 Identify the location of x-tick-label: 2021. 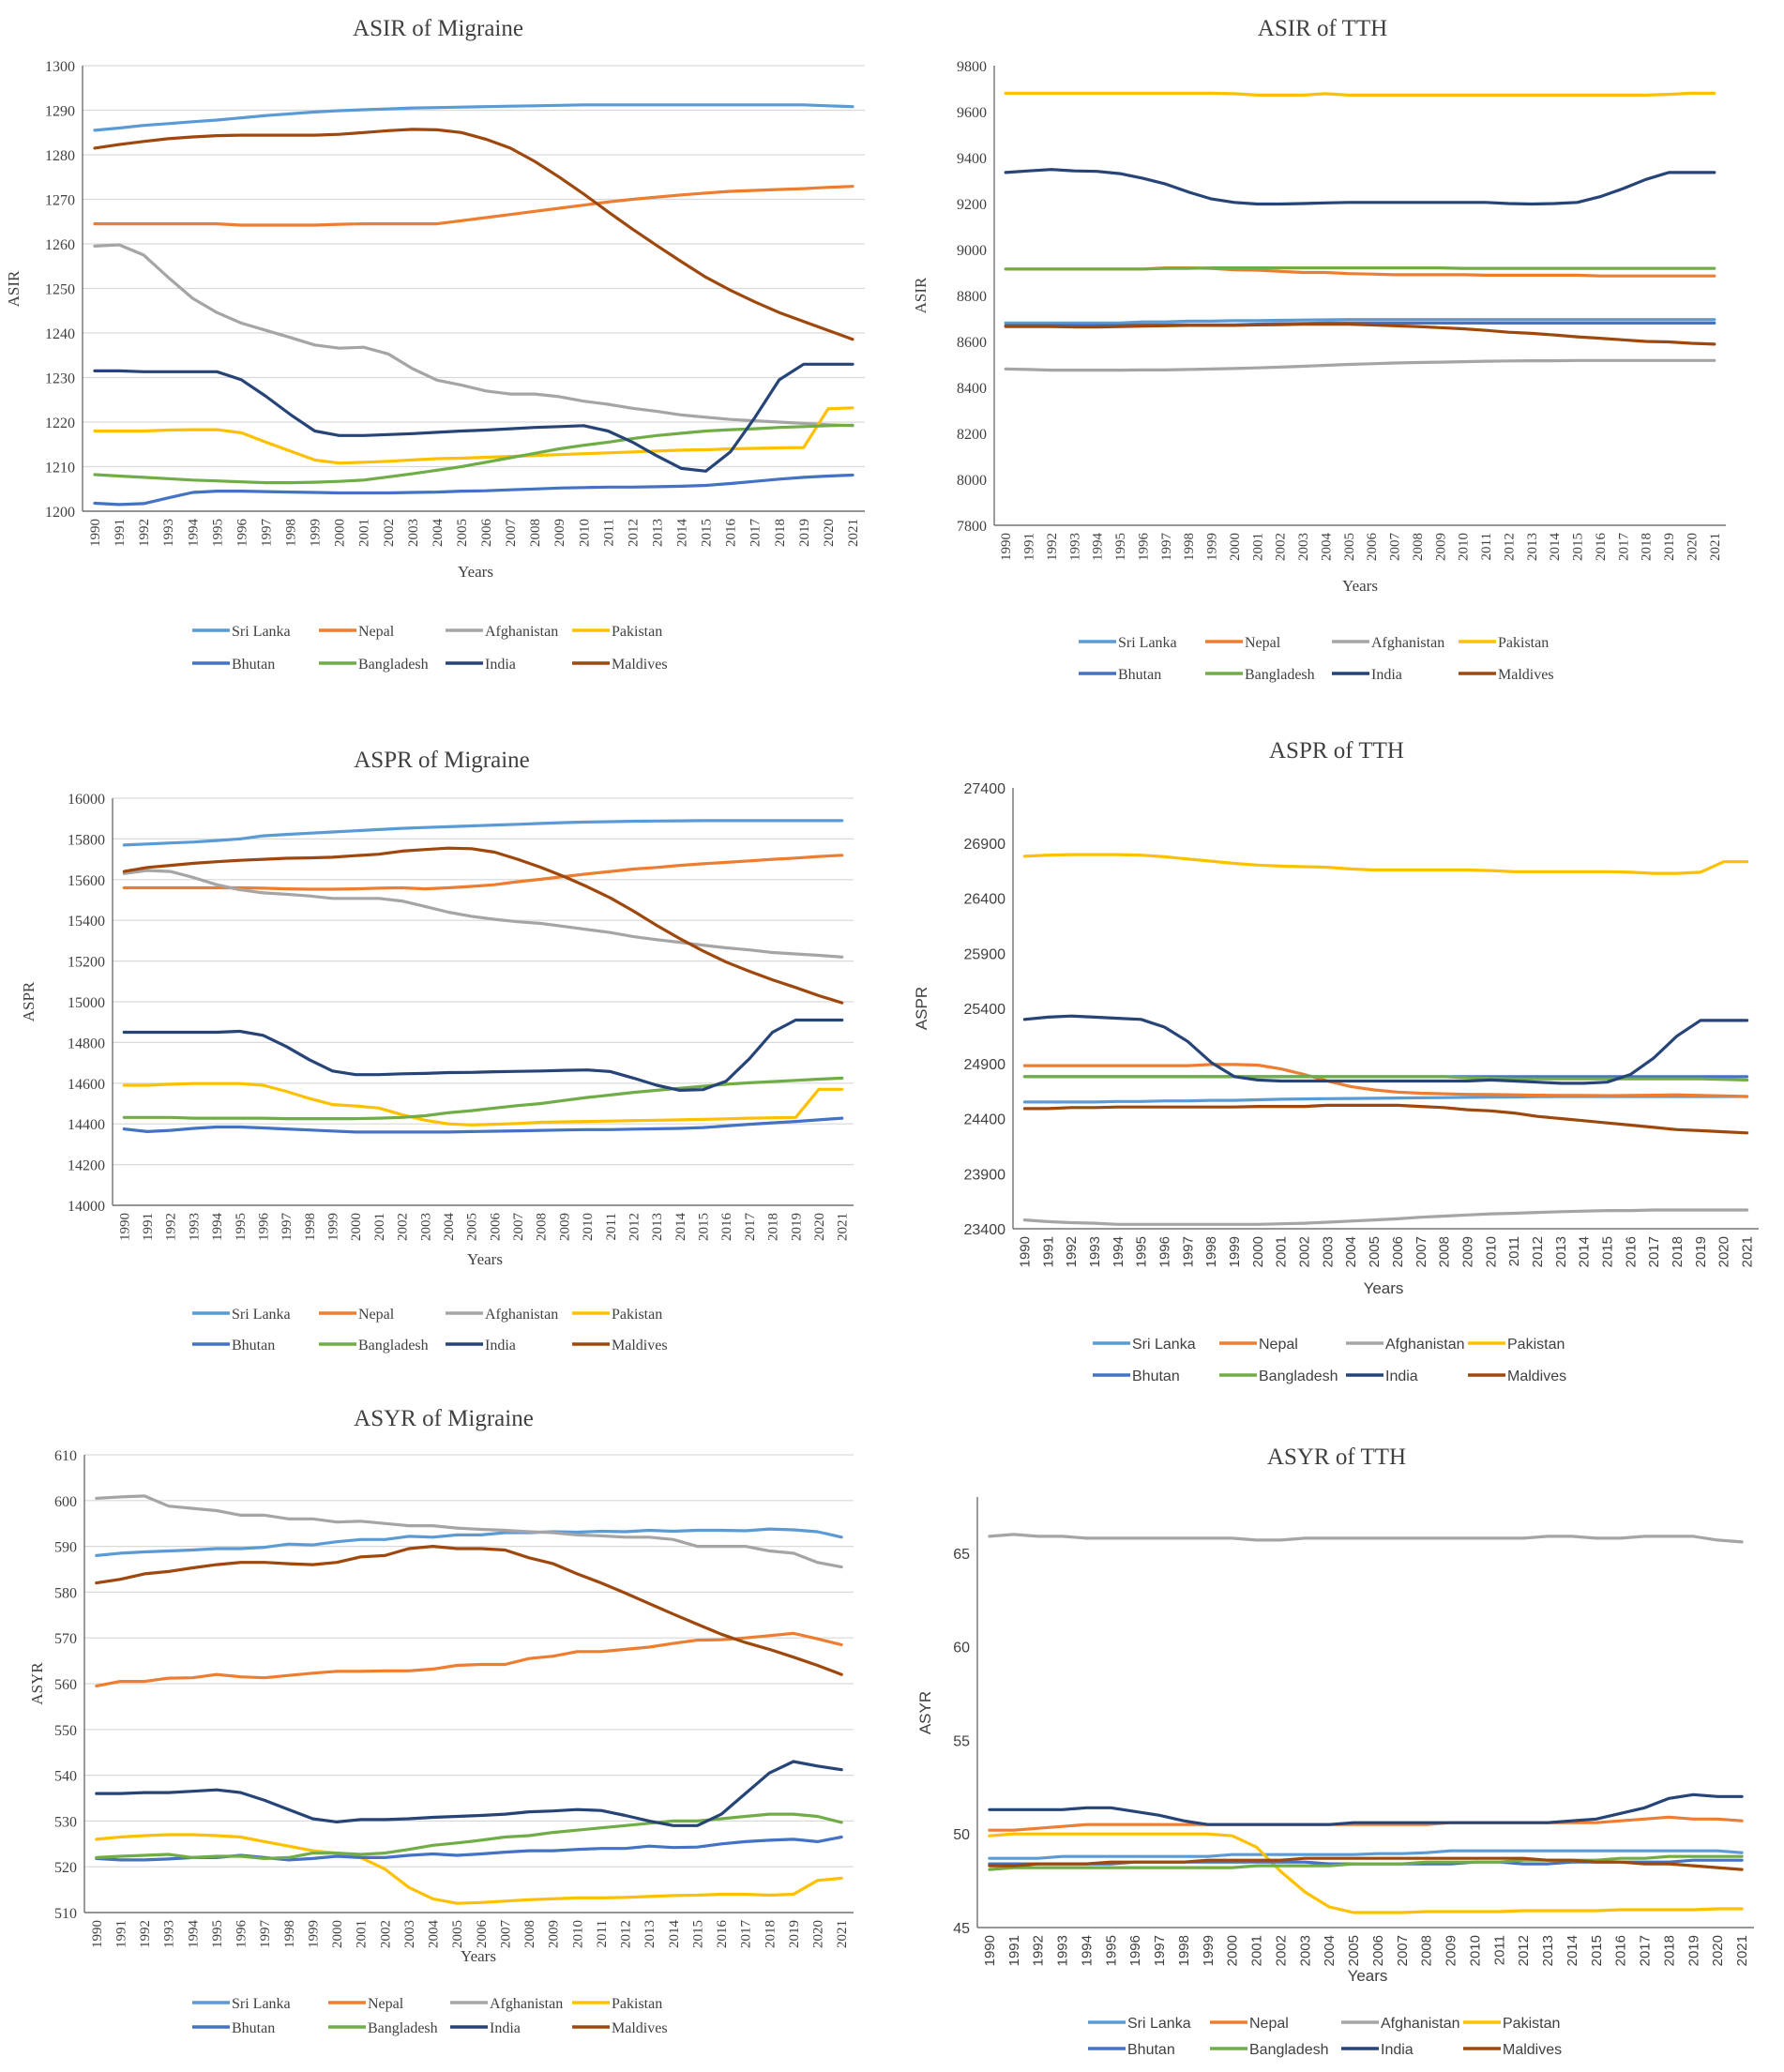
(1715, 547).